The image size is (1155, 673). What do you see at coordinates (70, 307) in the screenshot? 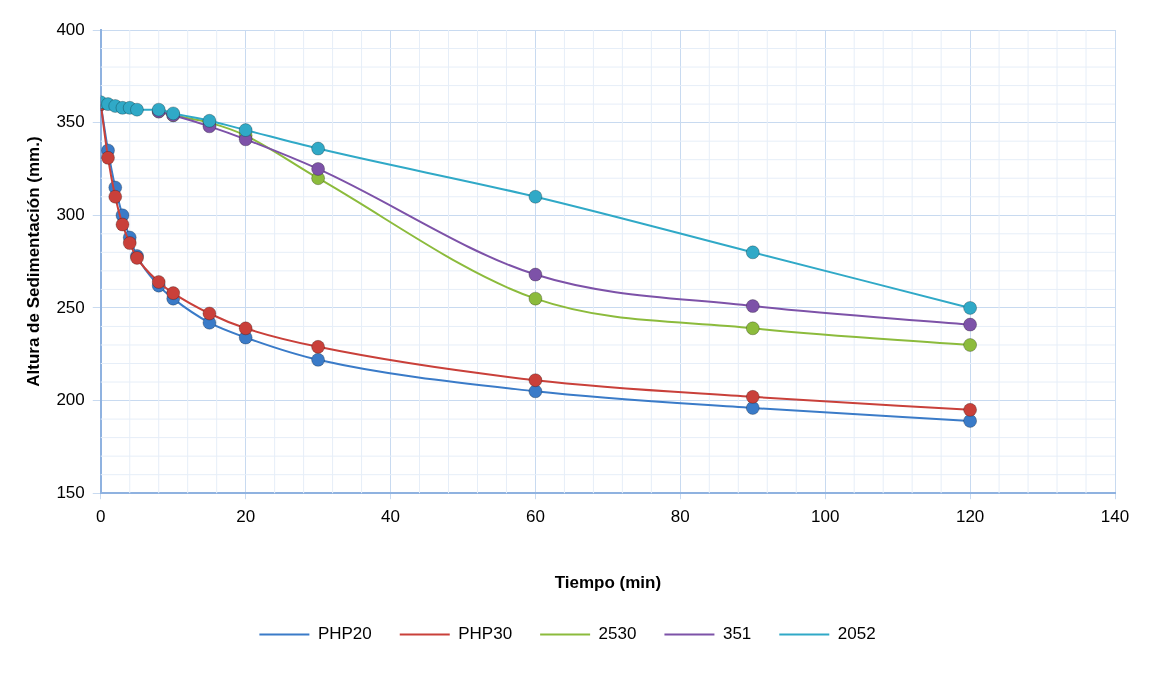
I see `y-tick-label: 250` at bounding box center [70, 307].